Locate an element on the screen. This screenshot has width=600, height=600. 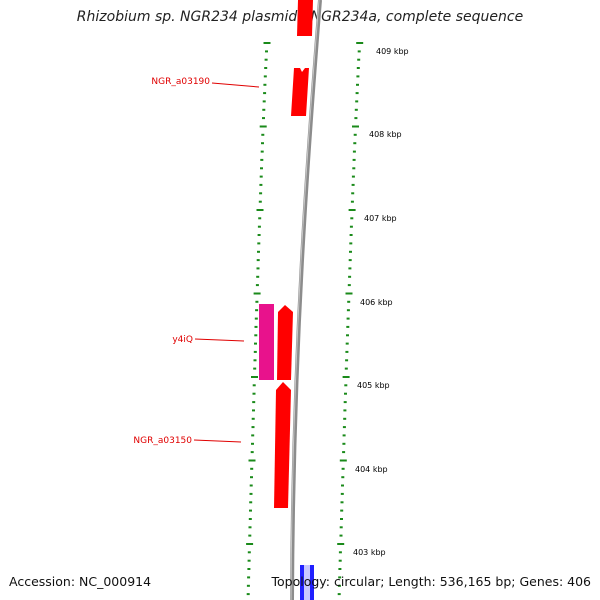
sequence-backbone-highlight is located at coordinates (305, 300).